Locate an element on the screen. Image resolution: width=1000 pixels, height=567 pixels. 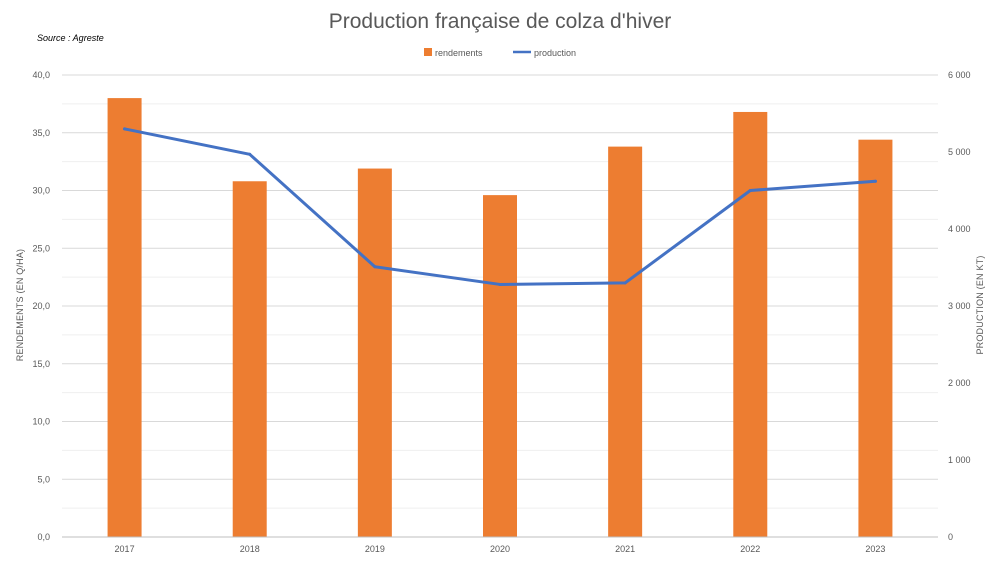
y-left-tick-label: 30,0 is located at coordinates (41, 191).